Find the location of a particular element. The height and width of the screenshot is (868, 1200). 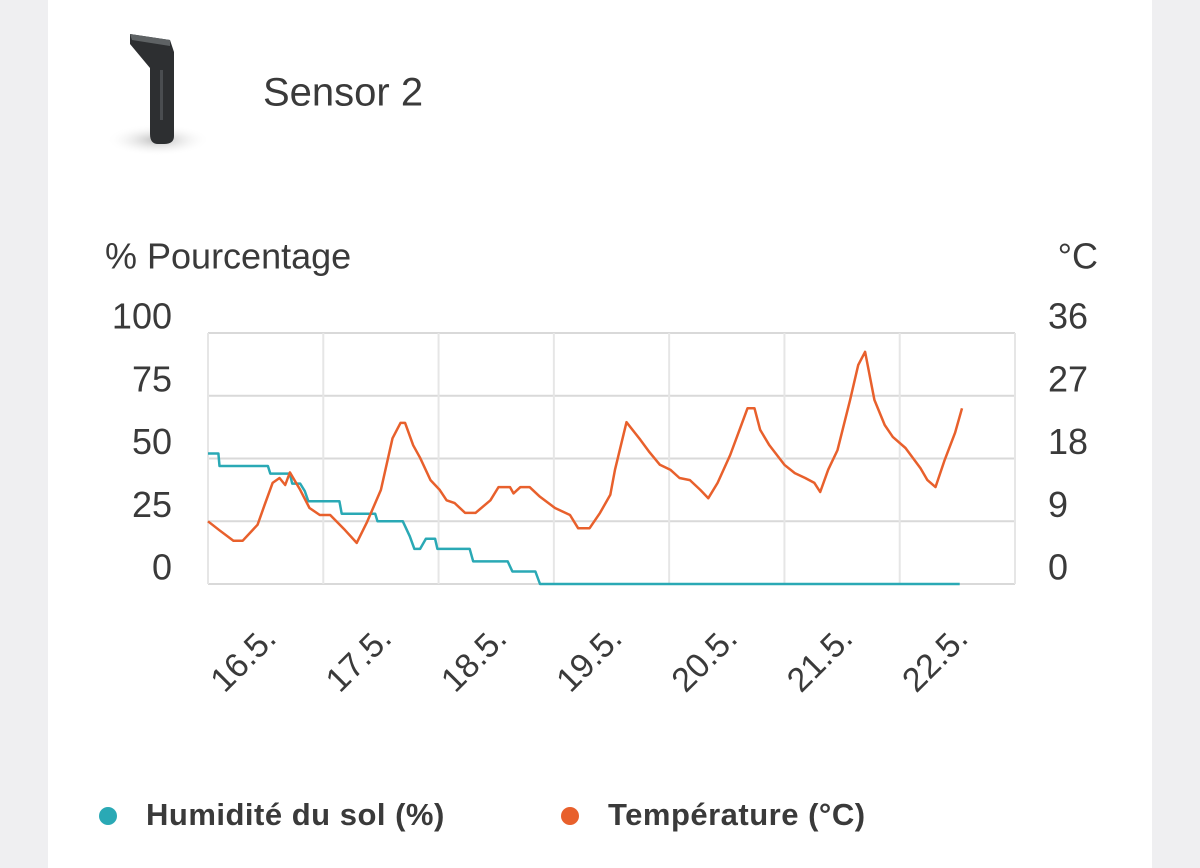

x-tick-label: 16.5. is located at coordinates (243, 659).